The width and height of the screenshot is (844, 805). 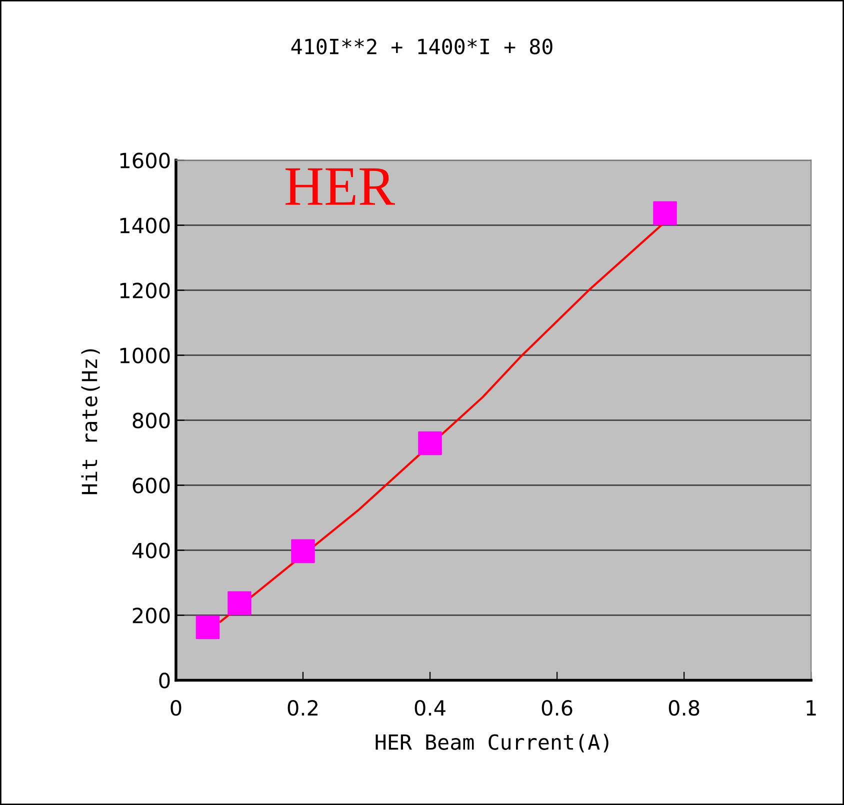 I want to click on annotation: HER, so click(x=340, y=186).